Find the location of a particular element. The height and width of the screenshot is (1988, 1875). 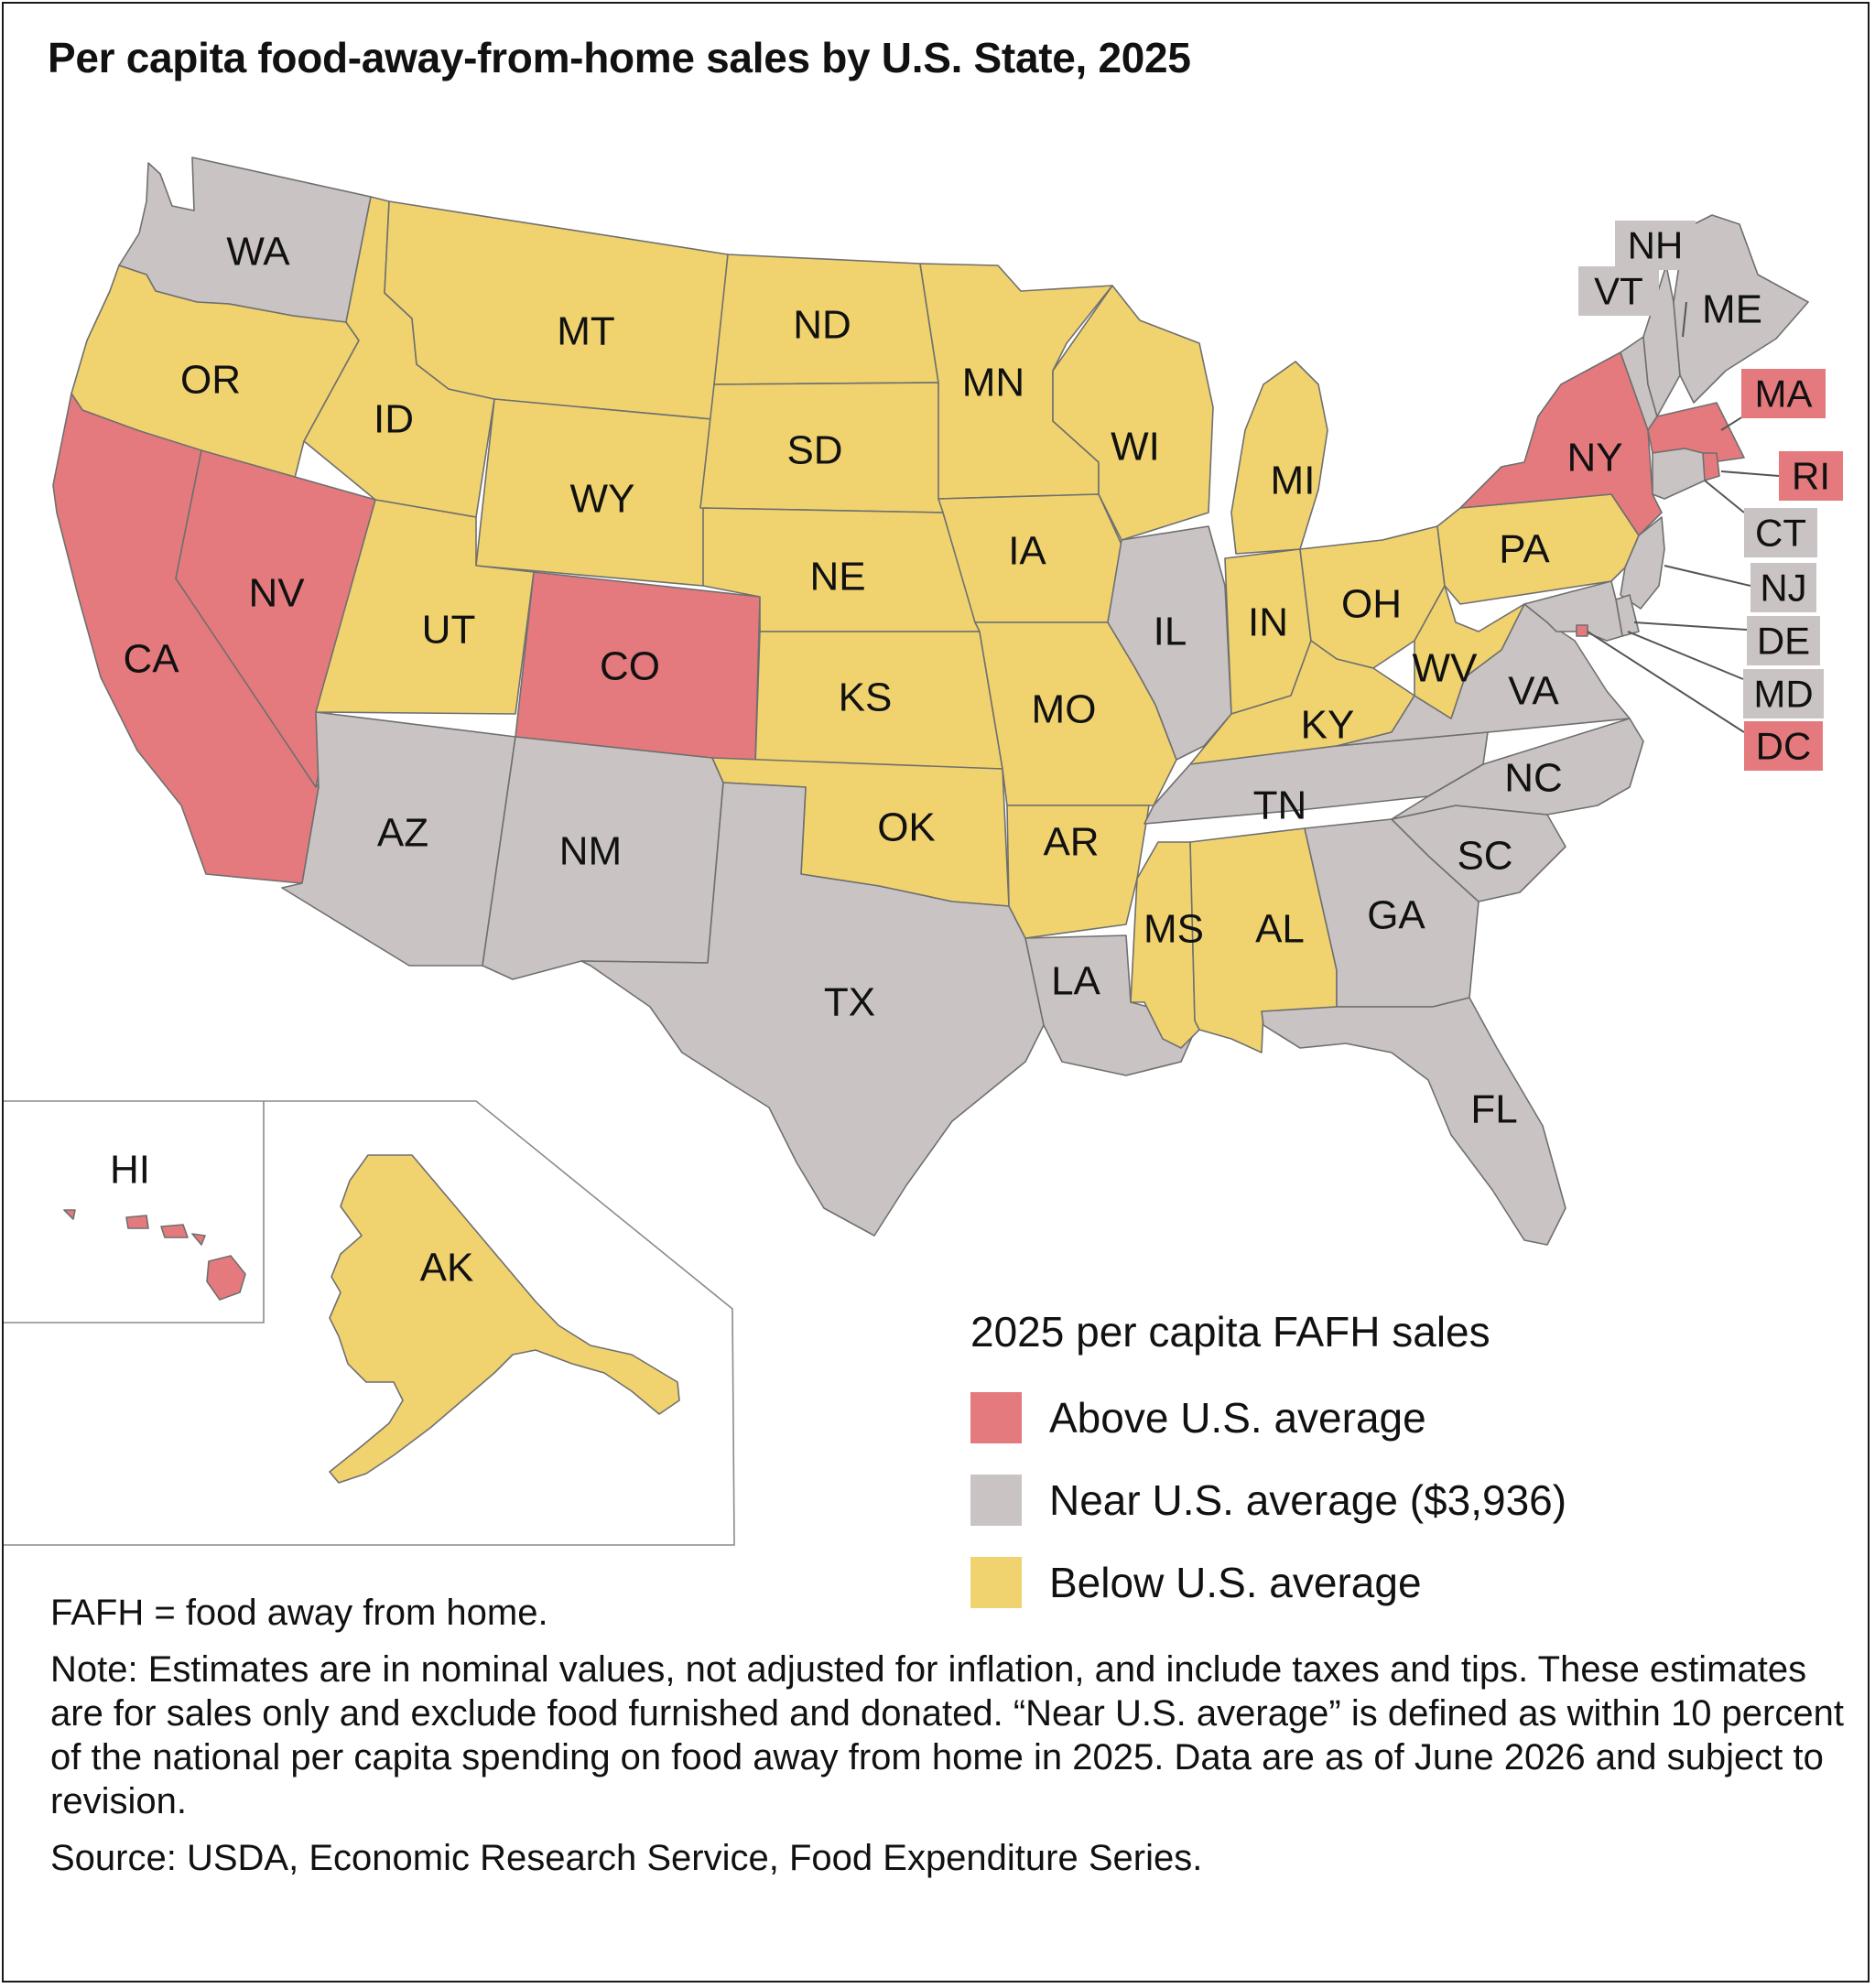

state-label-al: AL is located at coordinates (1280, 929).